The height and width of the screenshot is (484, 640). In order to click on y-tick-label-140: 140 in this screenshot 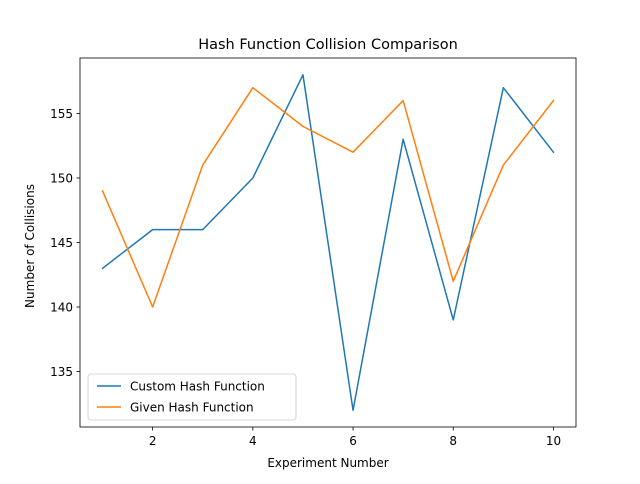, I will do `click(61, 308)`.